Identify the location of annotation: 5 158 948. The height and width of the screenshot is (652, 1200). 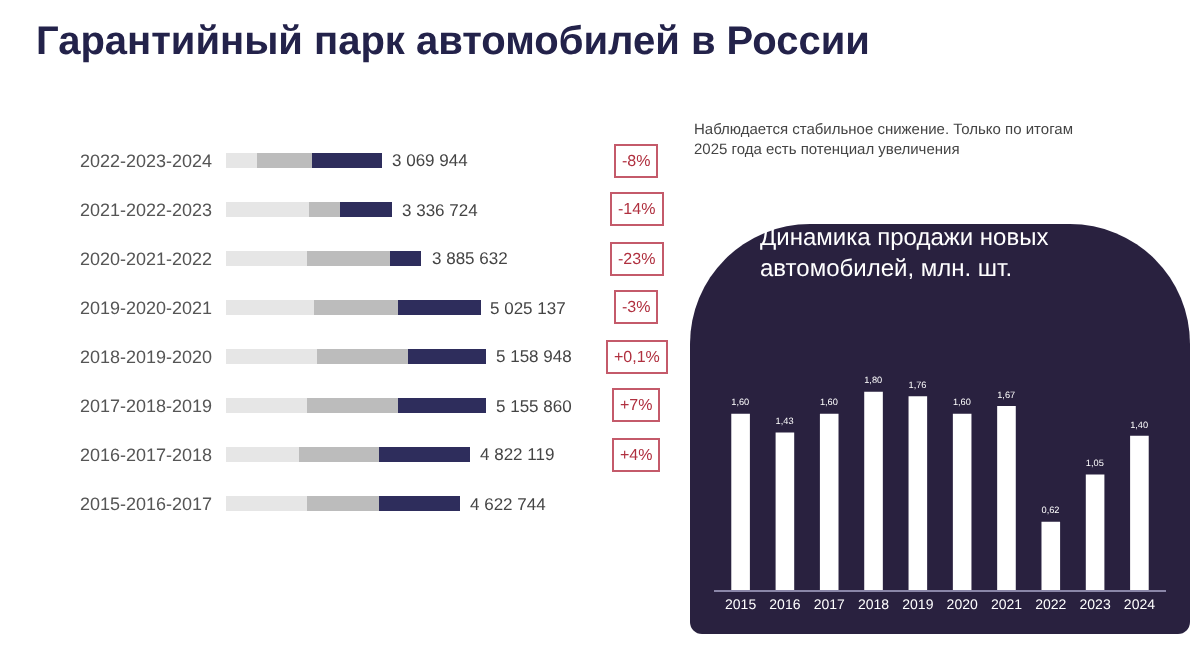
(534, 356).